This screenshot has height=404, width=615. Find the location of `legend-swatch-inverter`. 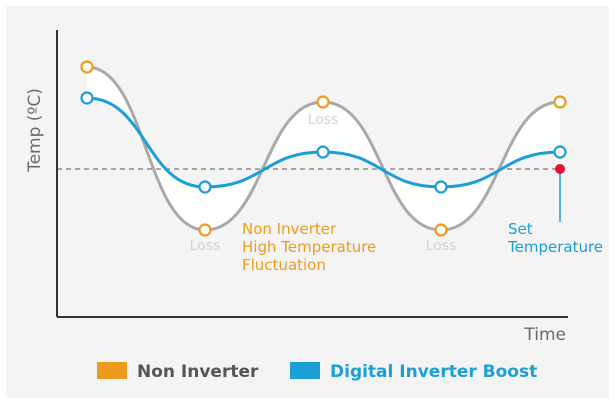

legend-swatch-inverter is located at coordinates (305, 370).